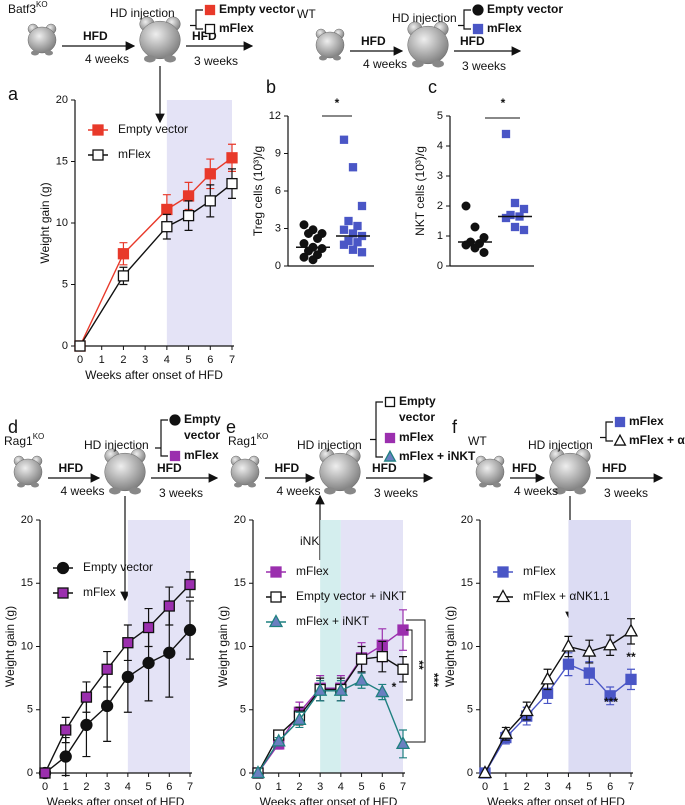 This screenshot has width=685, height=805. Describe the element at coordinates (417, 417) in the screenshot. I see `legend-line: vector` at that location.